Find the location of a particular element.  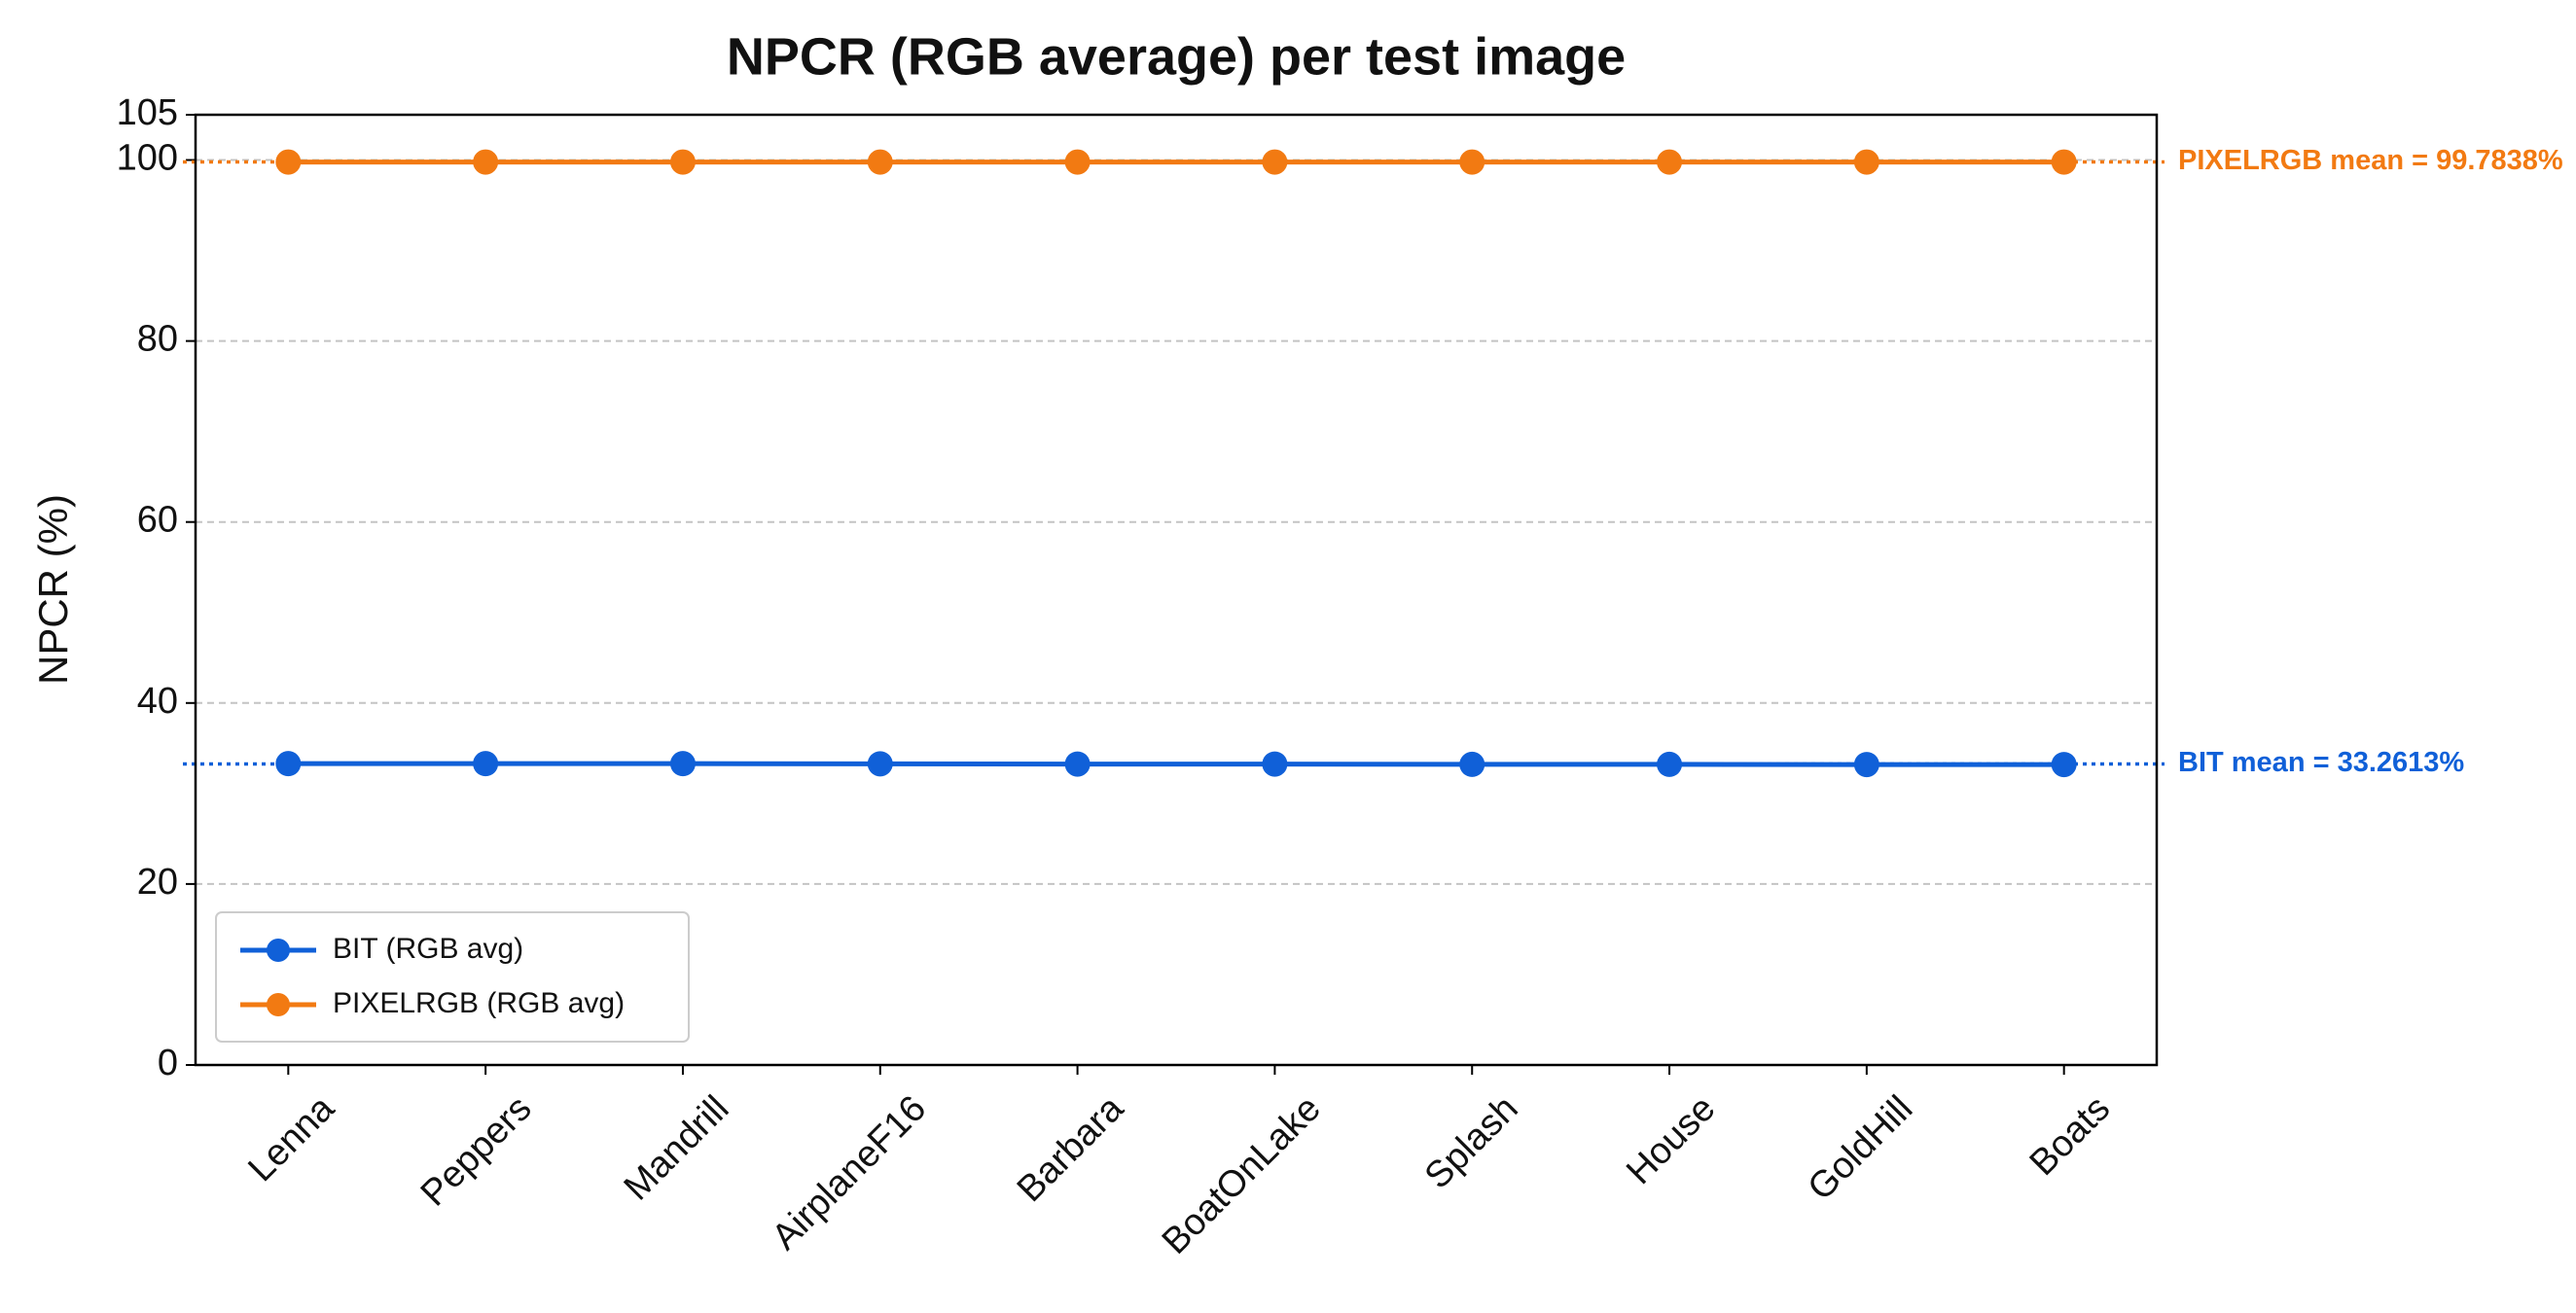

y-tick-label: 40 is located at coordinates (157, 702).